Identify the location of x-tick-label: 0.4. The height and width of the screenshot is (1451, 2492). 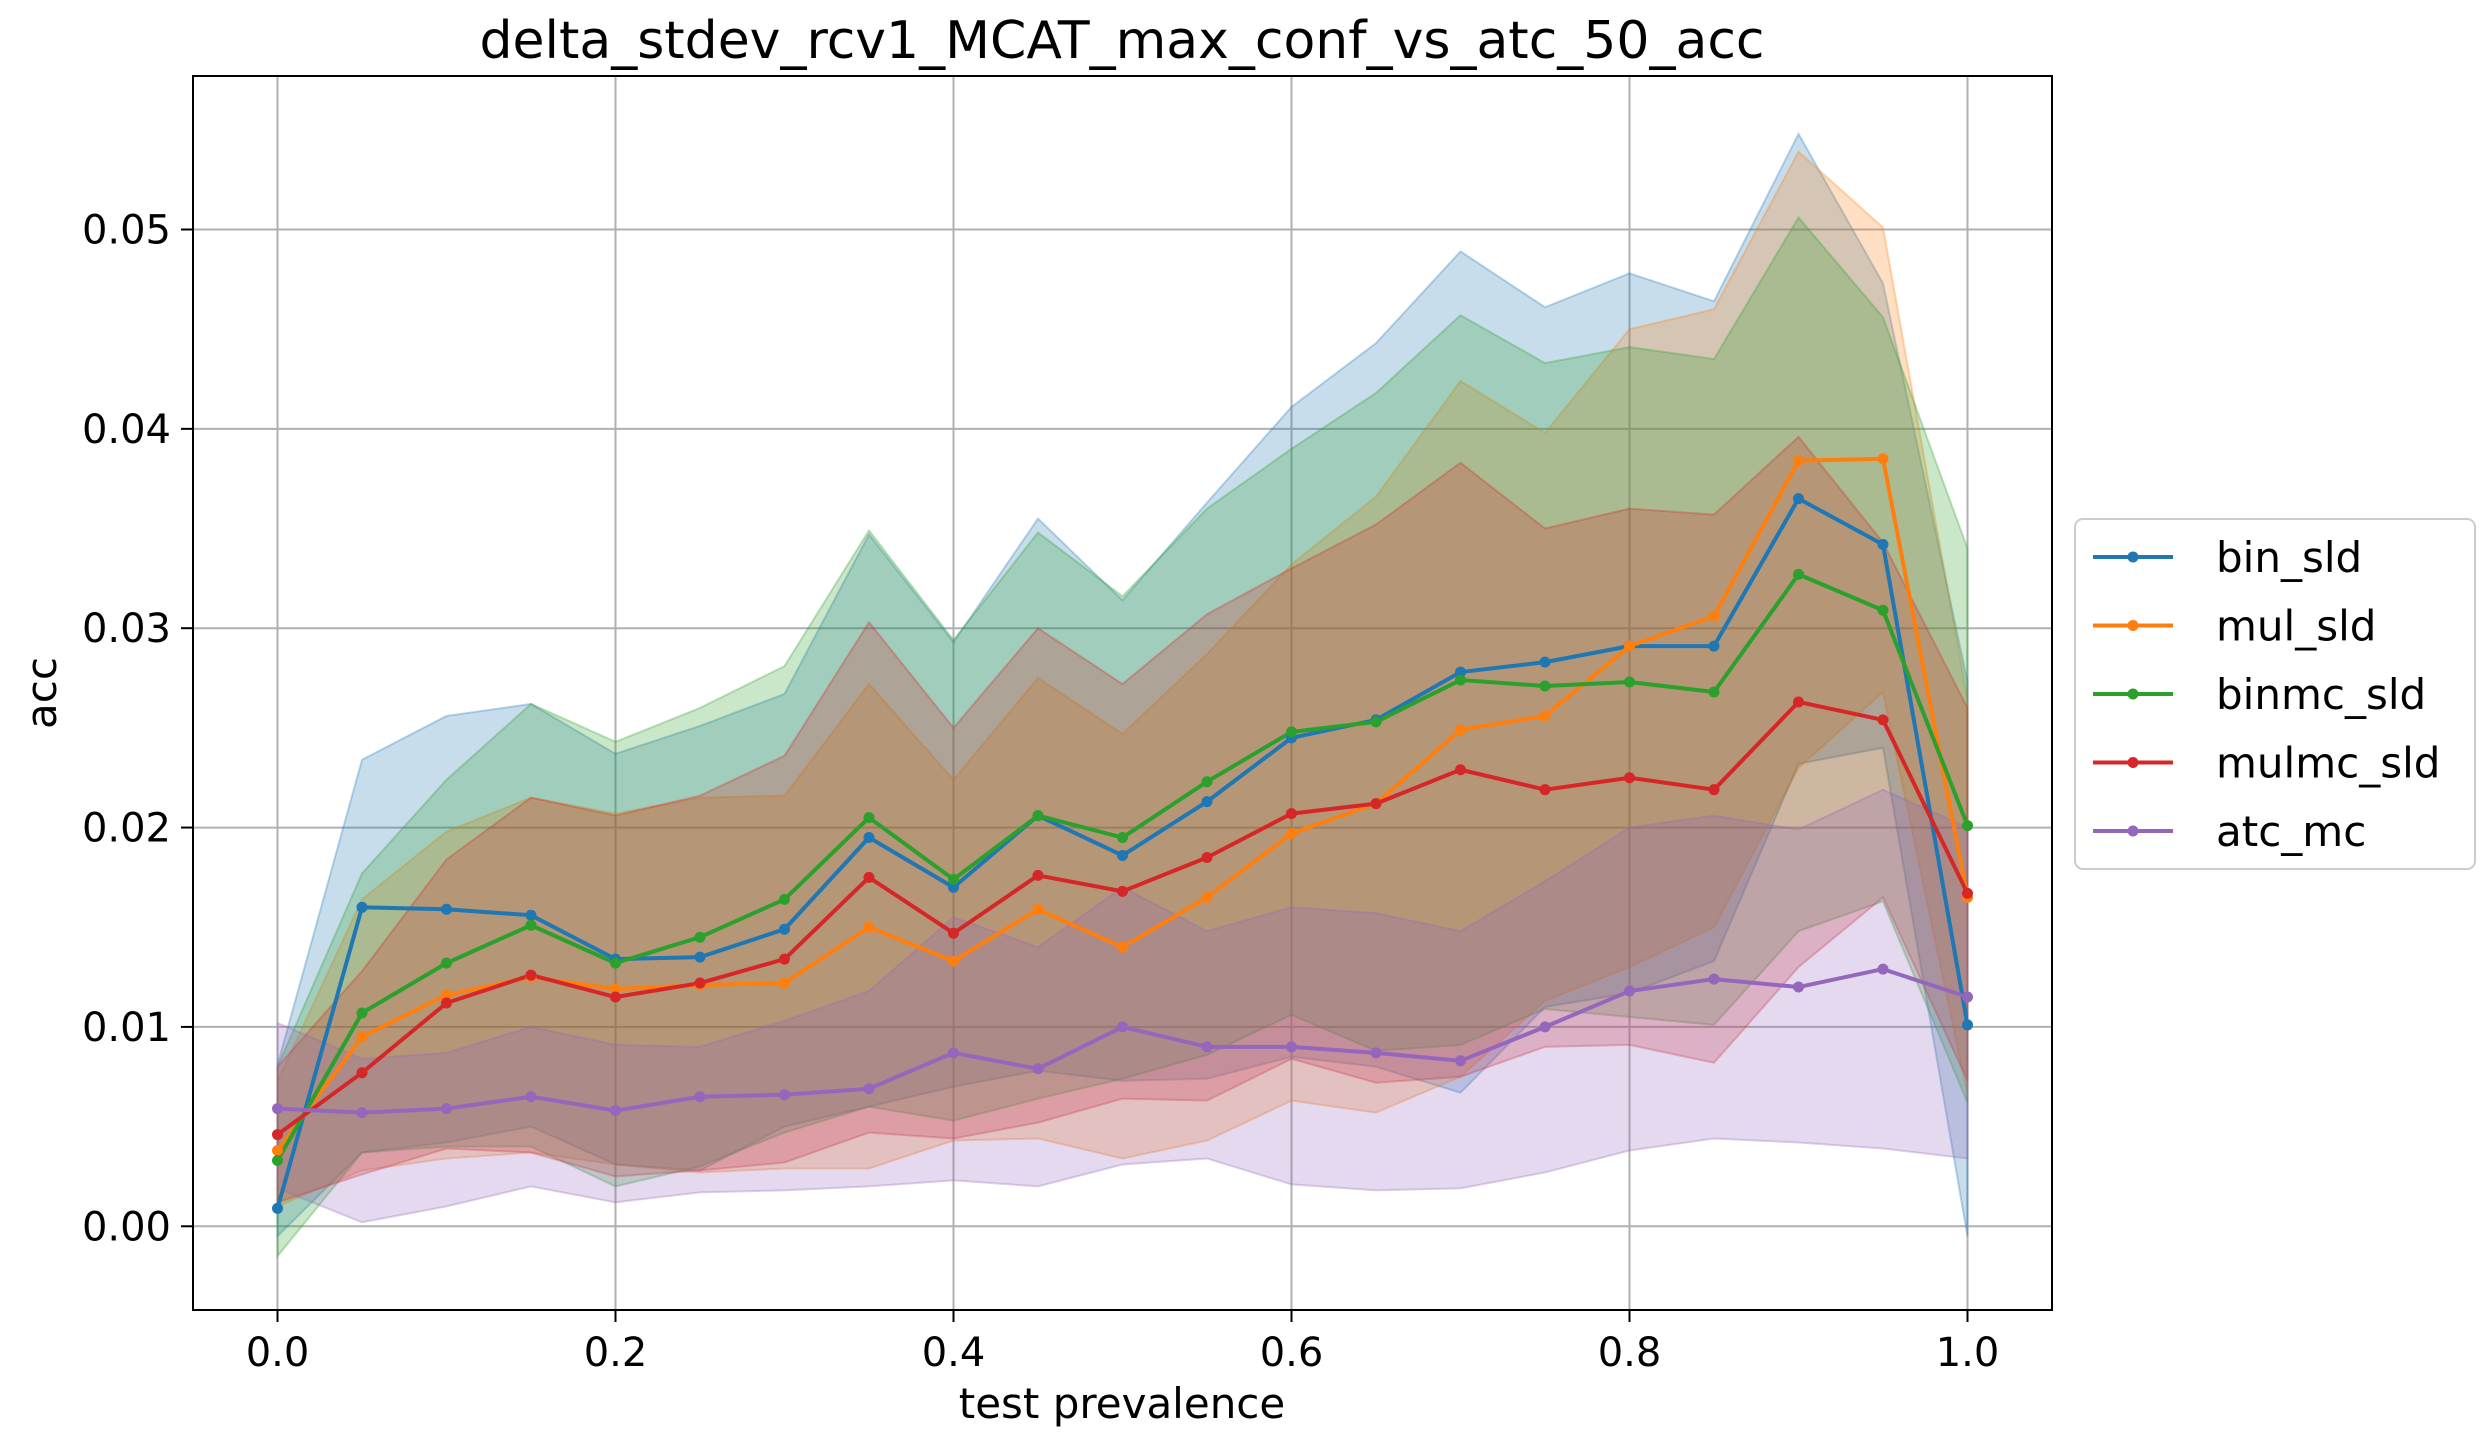
(954, 1353).